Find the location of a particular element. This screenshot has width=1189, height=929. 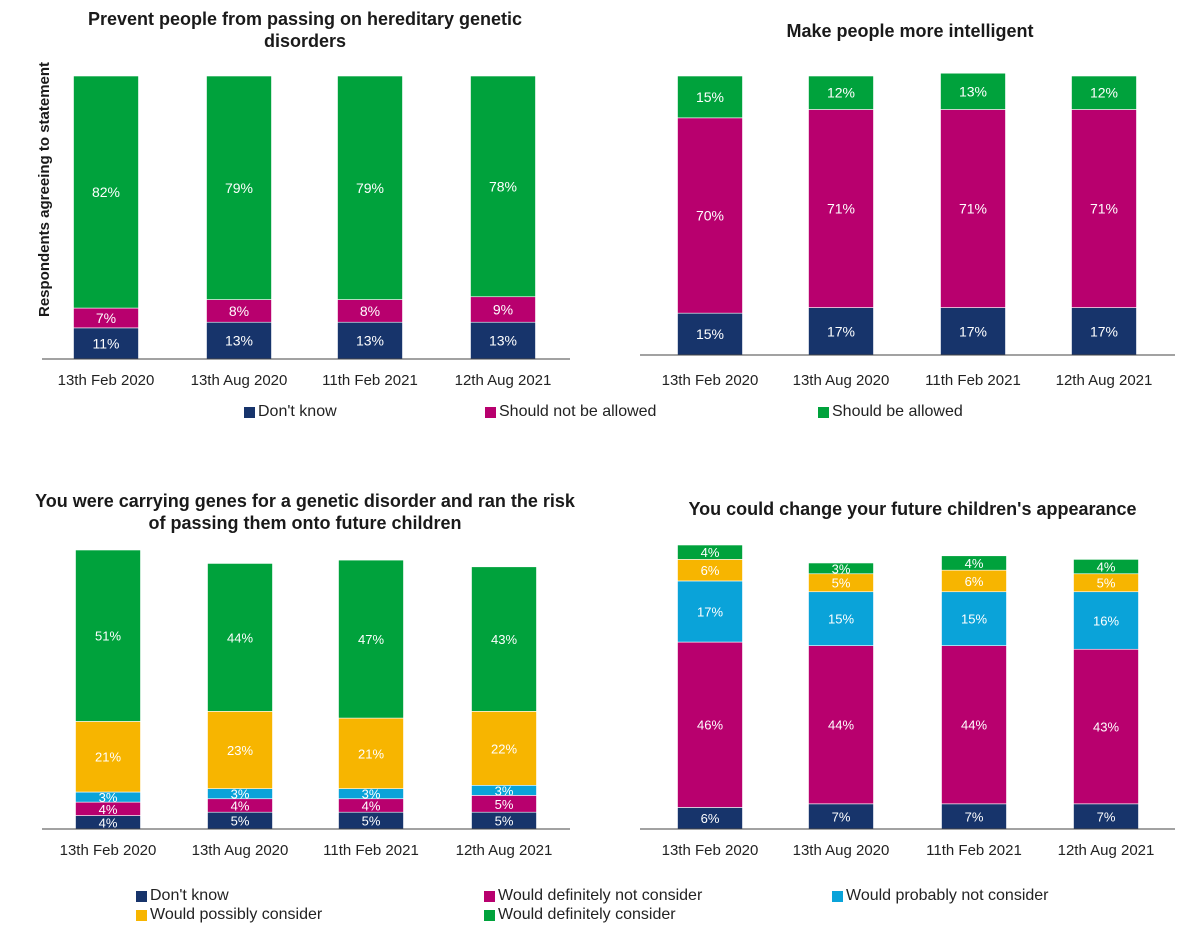

data-label: 9% is located at coordinates (503, 309).